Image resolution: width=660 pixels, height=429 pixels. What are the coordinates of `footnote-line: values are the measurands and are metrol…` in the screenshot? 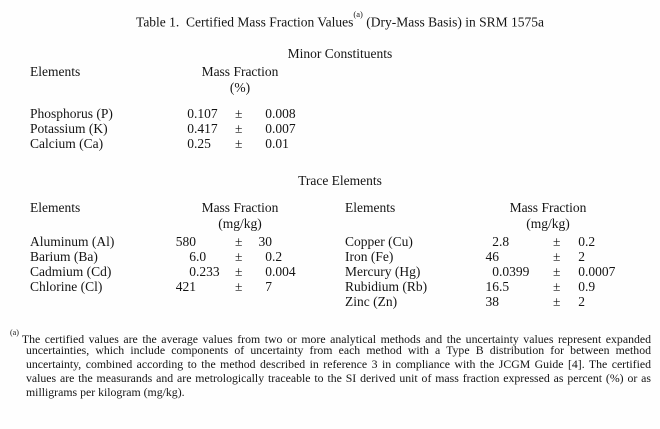 It's located at (338, 378).